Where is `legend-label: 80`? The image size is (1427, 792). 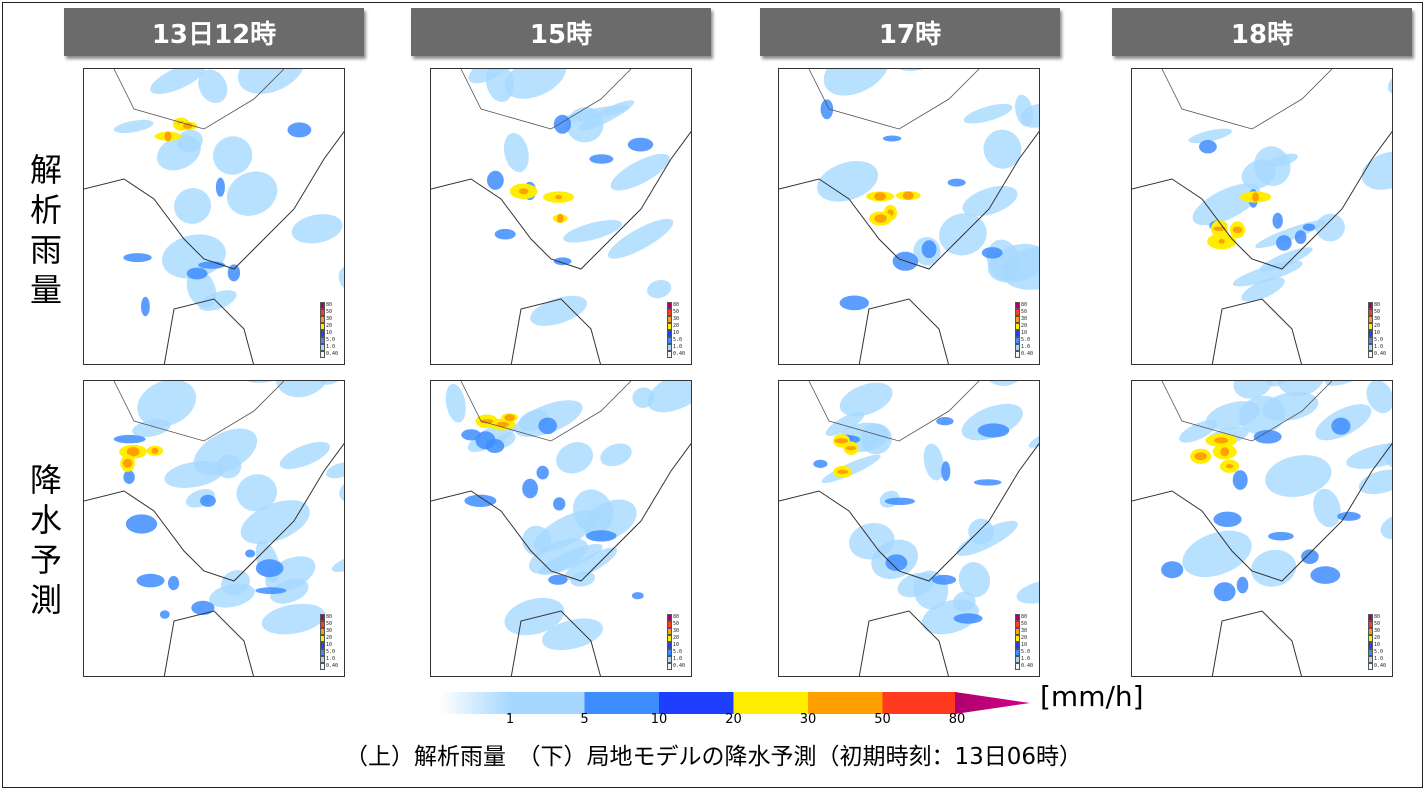 legend-label: 80 is located at coordinates (676, 617).